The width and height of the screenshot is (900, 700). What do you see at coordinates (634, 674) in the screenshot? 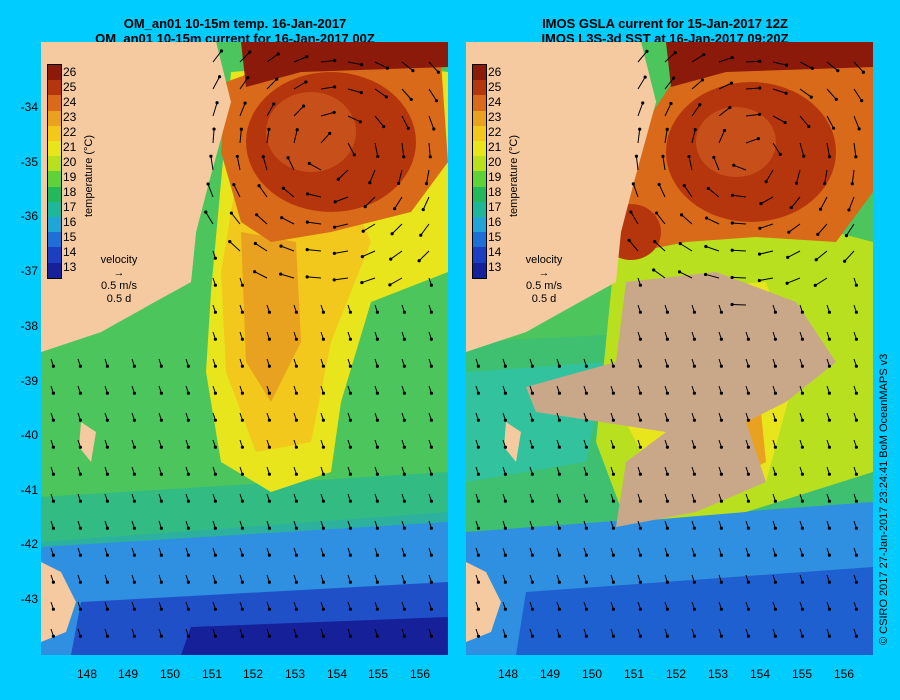
I see `x-tick-label: 151` at bounding box center [634, 674].